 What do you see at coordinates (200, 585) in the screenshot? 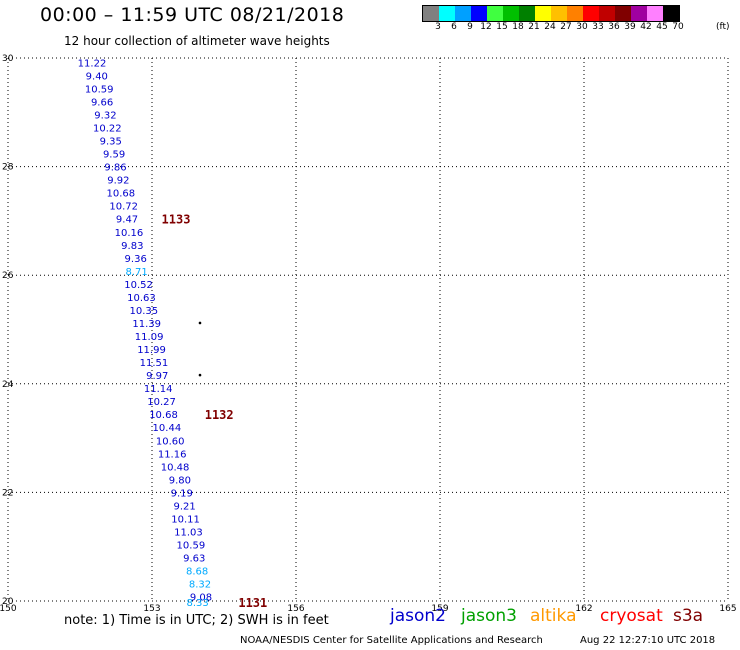
I see `wave-height-reading: 8.32` at bounding box center [200, 585].